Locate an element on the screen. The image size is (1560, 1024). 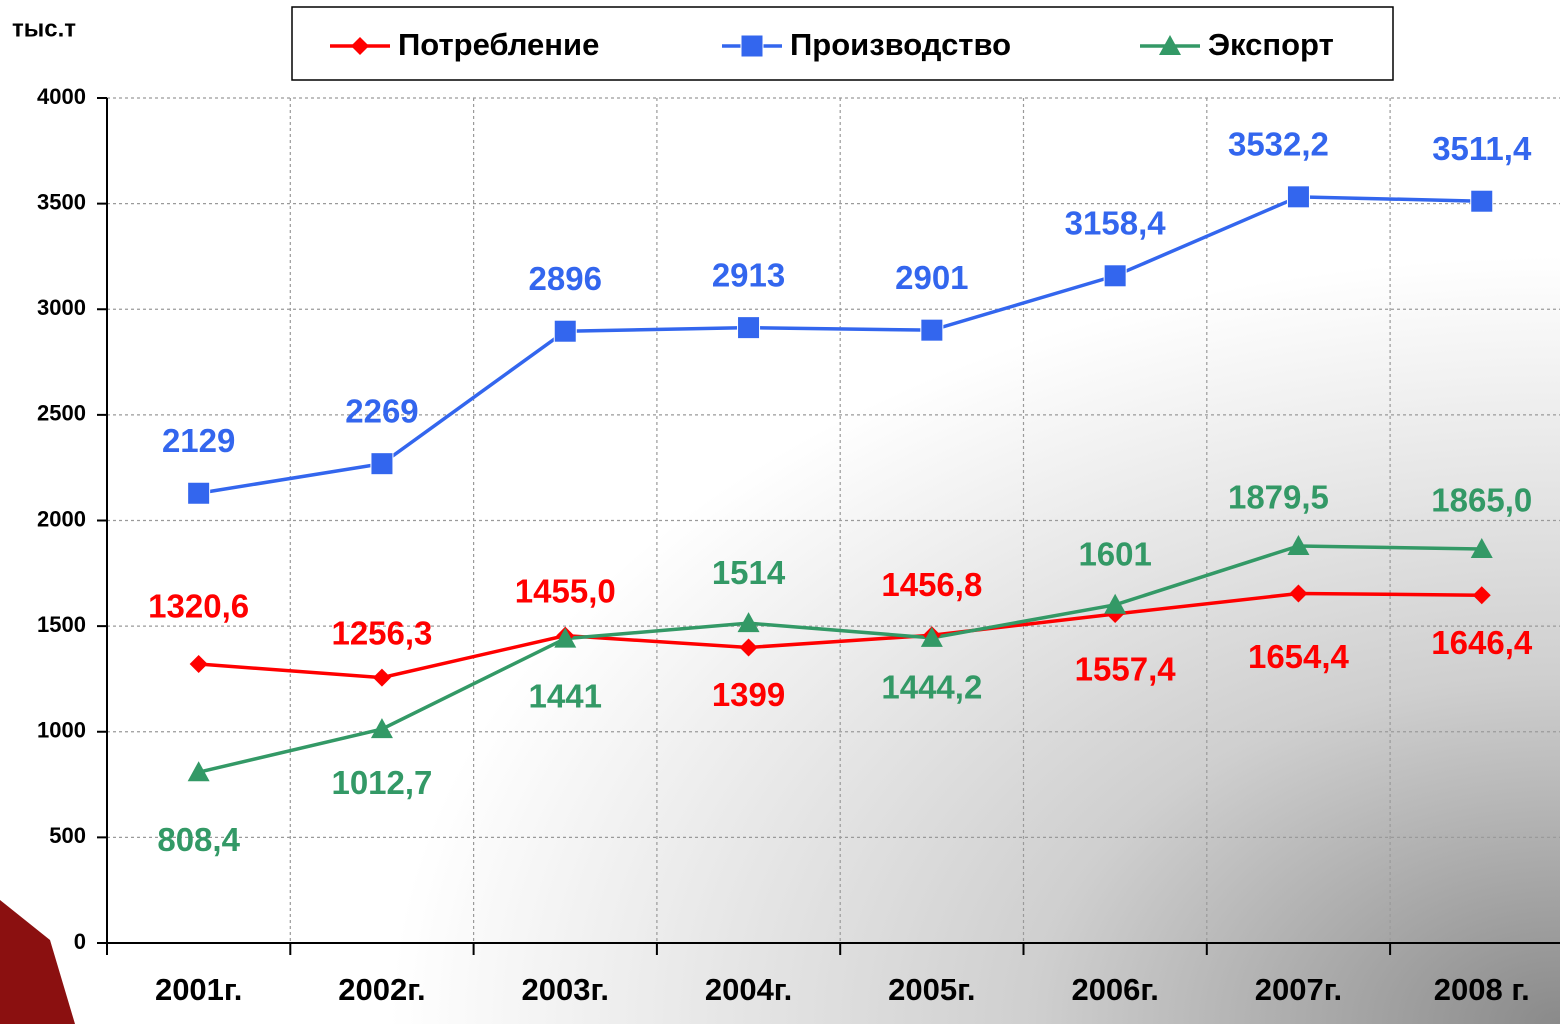
y-tick-label: 0 is located at coordinates (80, 941).